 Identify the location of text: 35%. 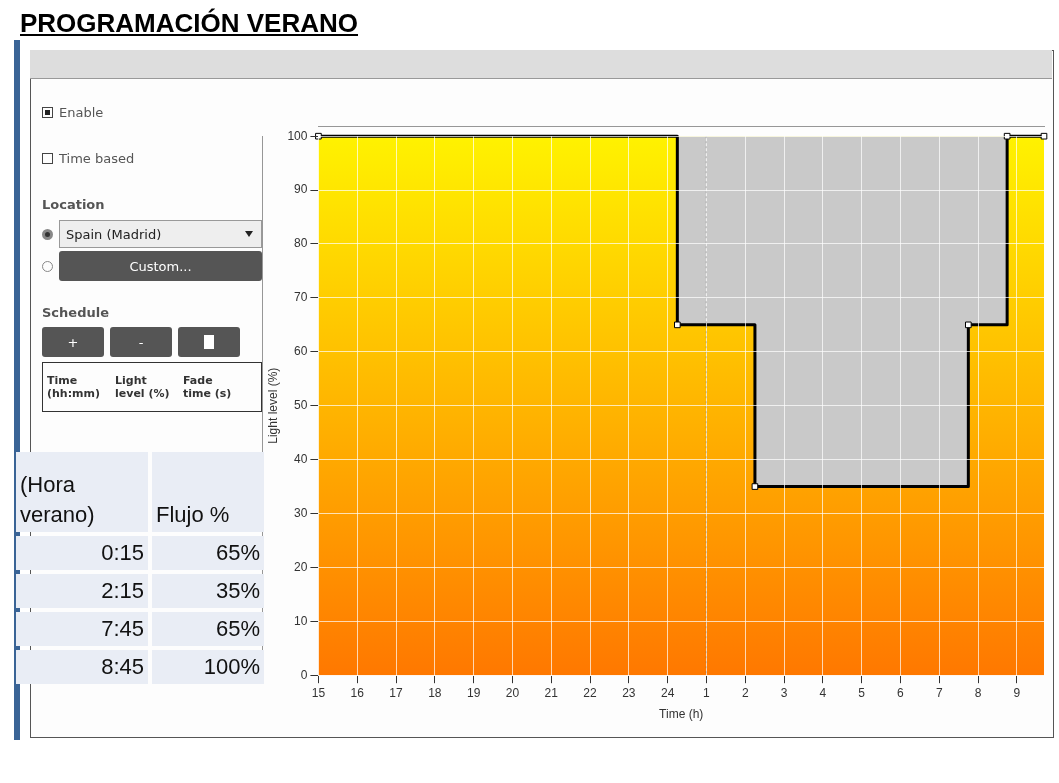
(208, 591).